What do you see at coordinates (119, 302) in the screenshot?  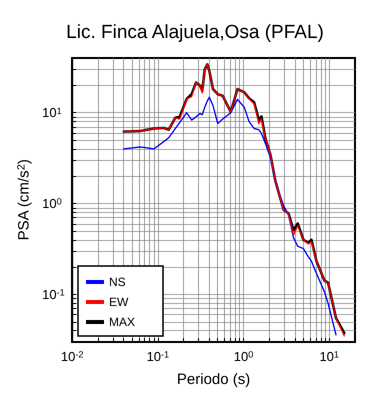 I see `legend-label: EW` at bounding box center [119, 302].